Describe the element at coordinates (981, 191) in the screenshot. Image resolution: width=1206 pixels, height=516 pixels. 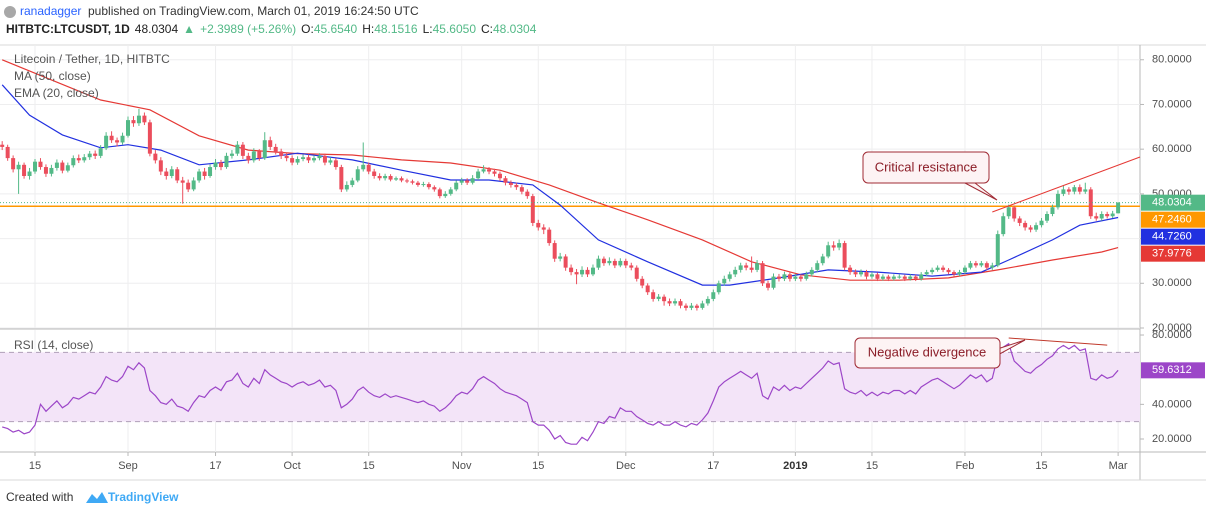
I see `callout-pointer` at that location.